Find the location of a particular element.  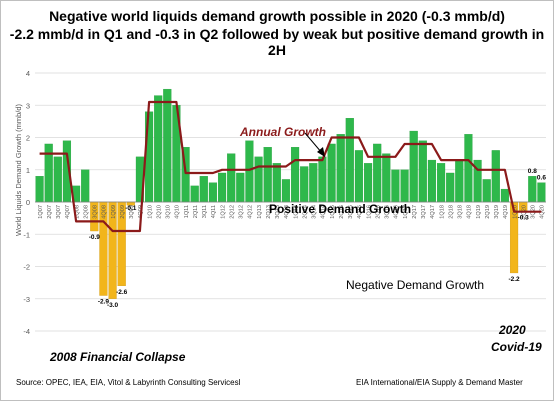

x-tick-label: 2Q11 is located at coordinates (196, 211).